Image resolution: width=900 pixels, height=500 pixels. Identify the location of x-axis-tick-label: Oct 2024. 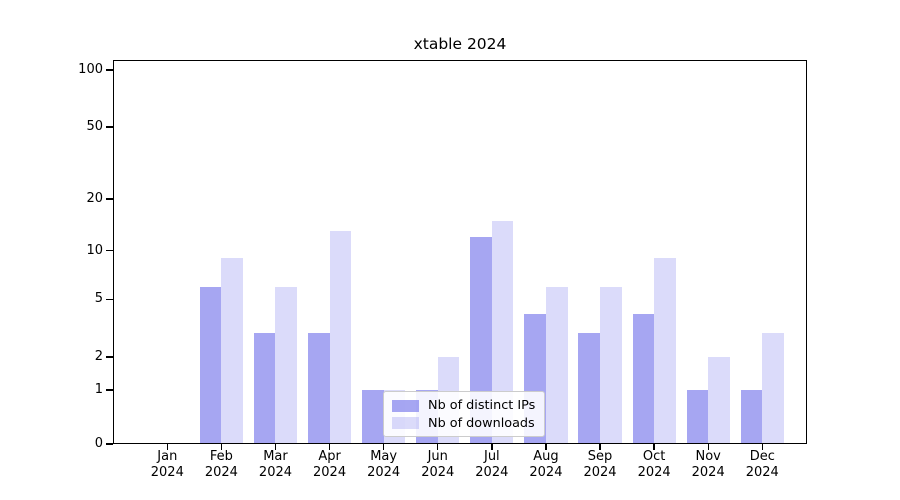
(654, 464).